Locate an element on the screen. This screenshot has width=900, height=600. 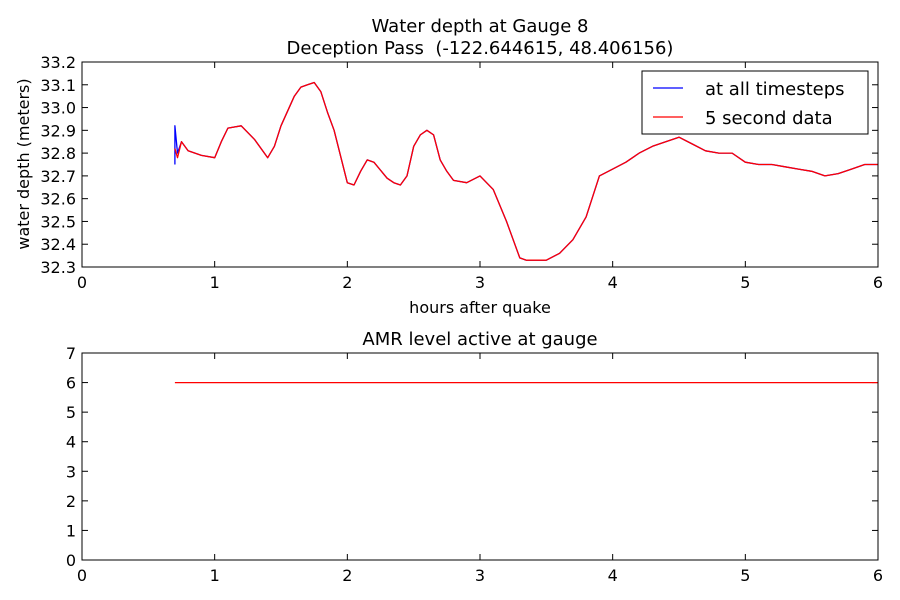
legend-label-all-timesteps: at all timesteps is located at coordinates (775, 89).